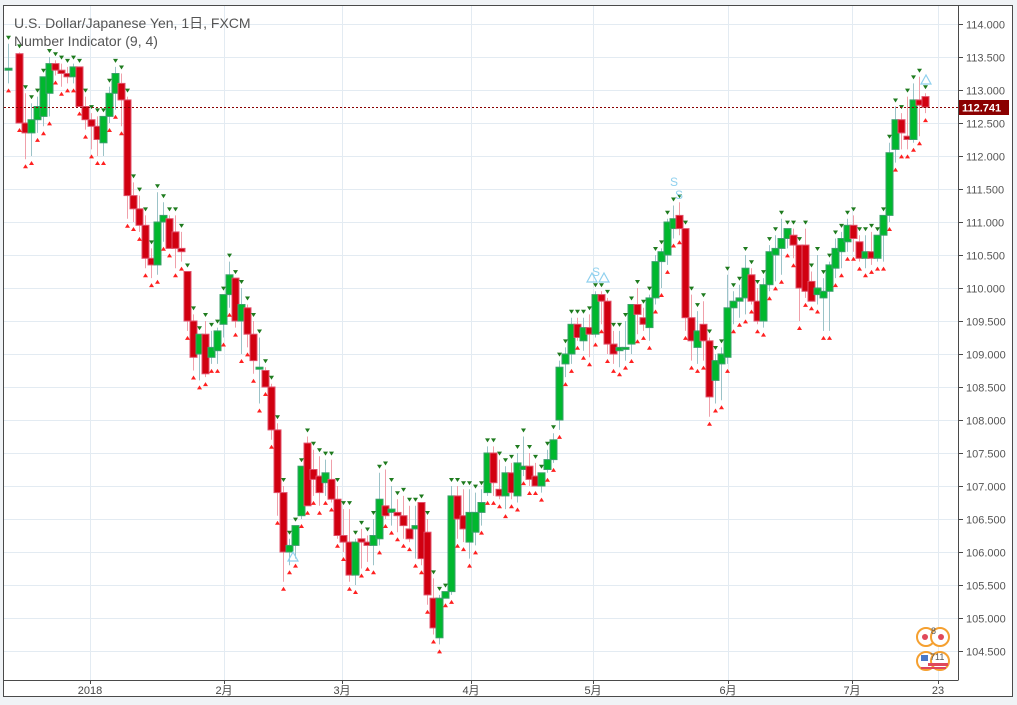 The width and height of the screenshot is (1017, 705). Describe the element at coordinates (933, 648) in the screenshot. I see `events-badge: 8 711` at that location.